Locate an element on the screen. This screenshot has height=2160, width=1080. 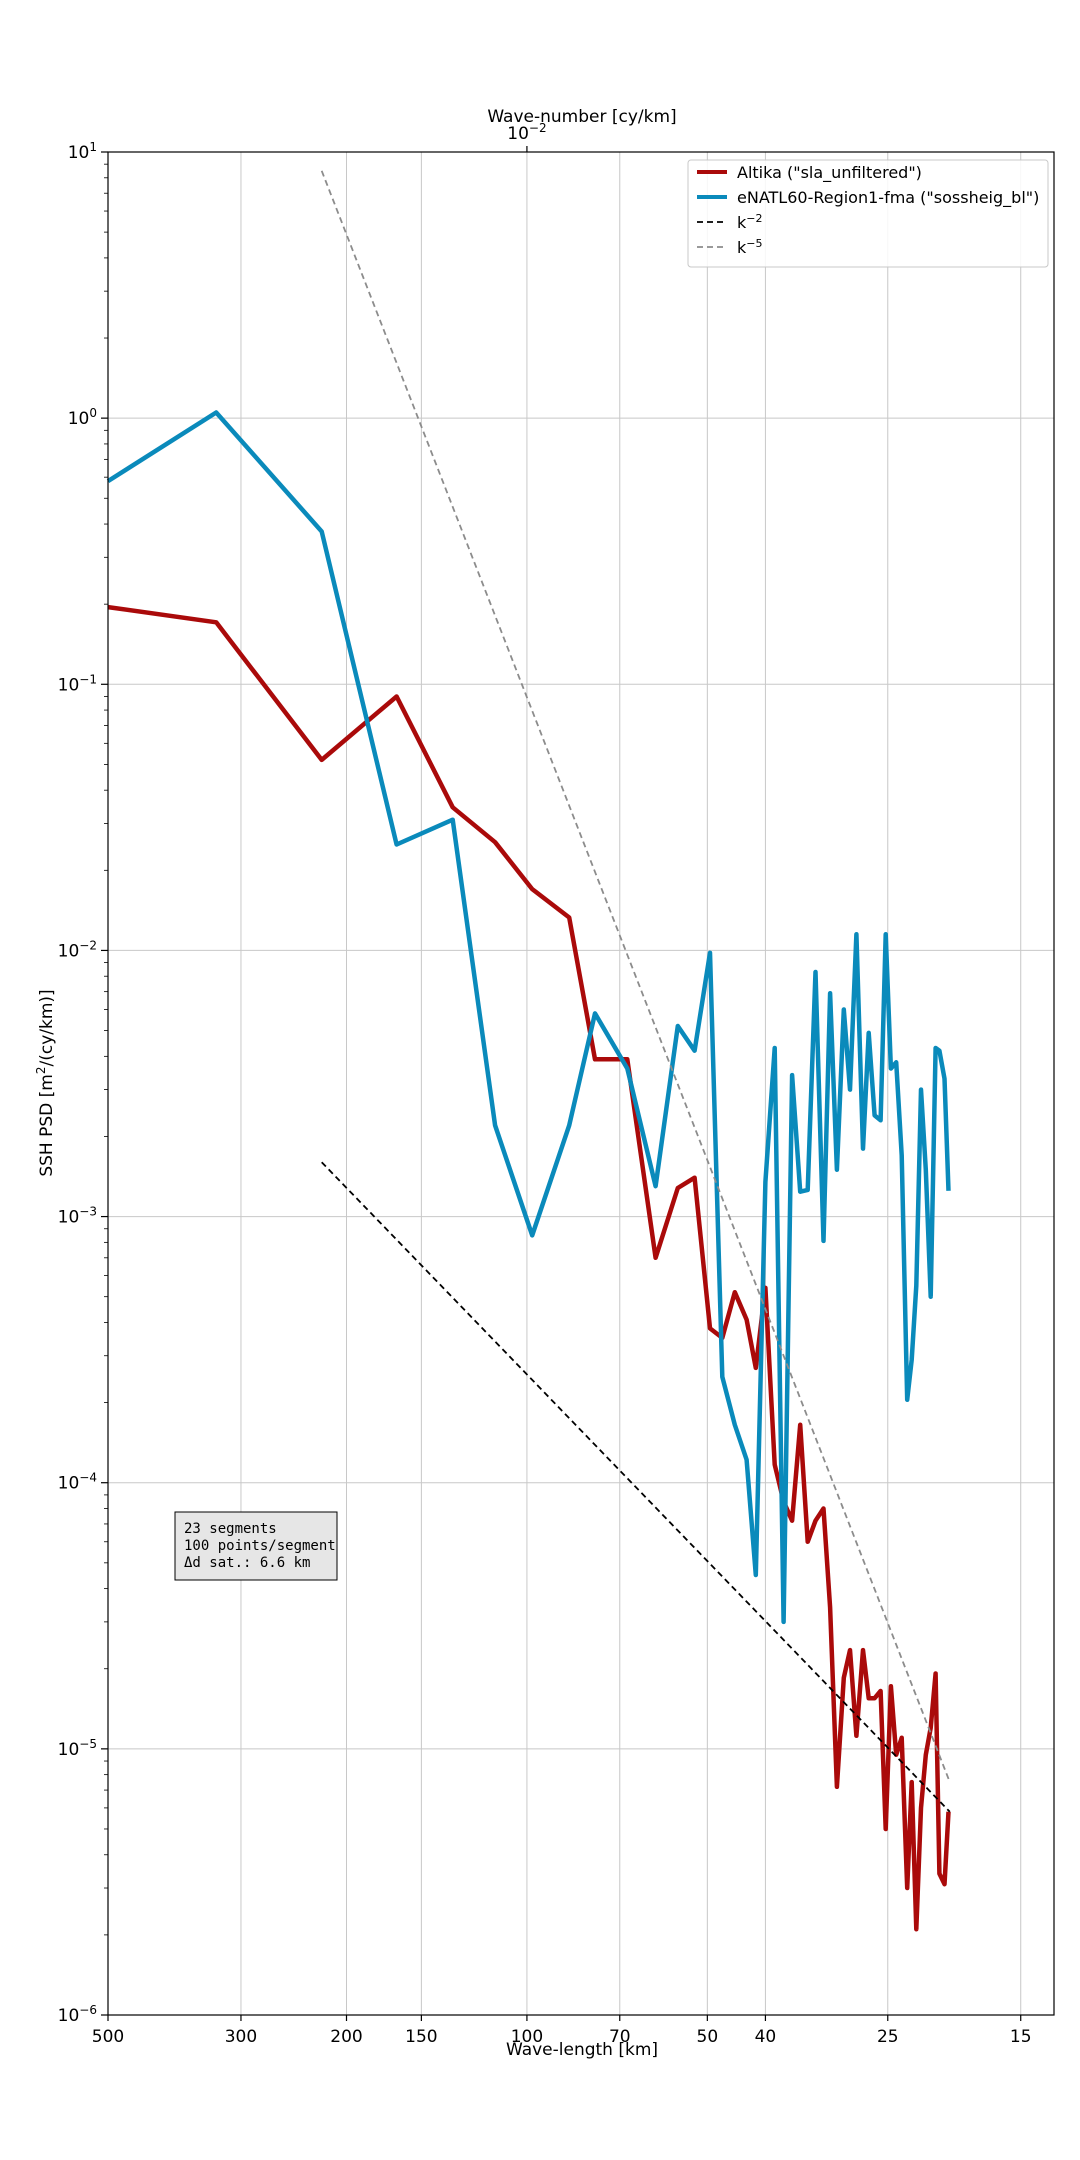
legend-box is located at coordinates (868, 213).